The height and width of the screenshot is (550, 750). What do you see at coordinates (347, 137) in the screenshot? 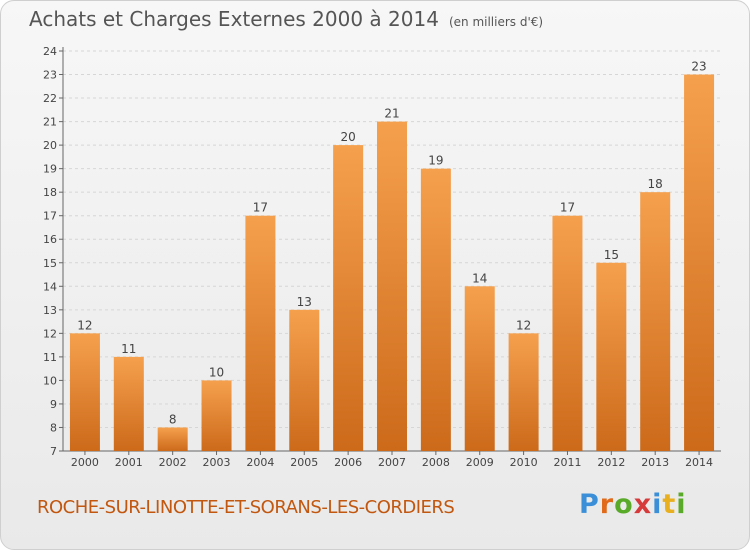
I see `bar-value-label: 20` at bounding box center [347, 137].